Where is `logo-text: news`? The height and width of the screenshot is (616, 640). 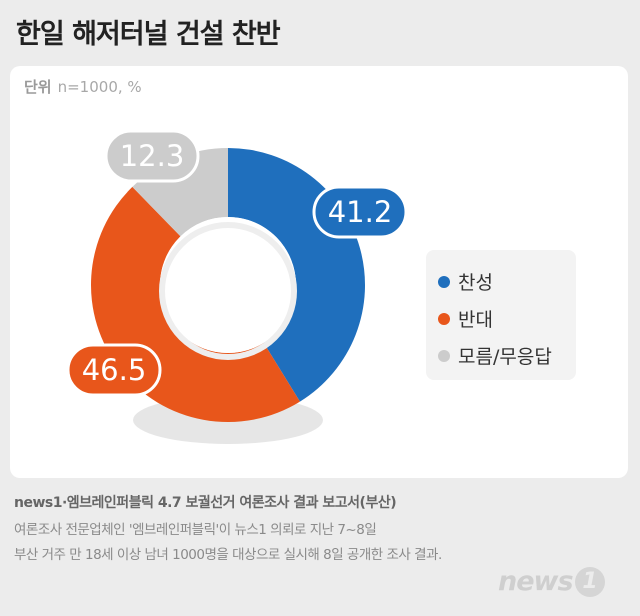 logo-text: news is located at coordinates (536, 581).